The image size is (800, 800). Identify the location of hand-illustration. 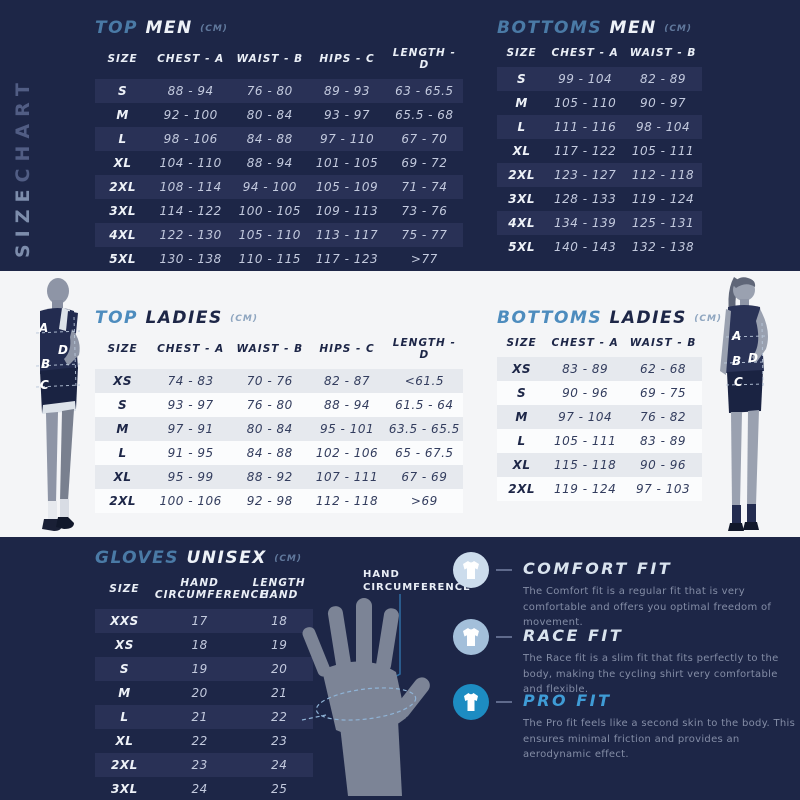
(368, 697).